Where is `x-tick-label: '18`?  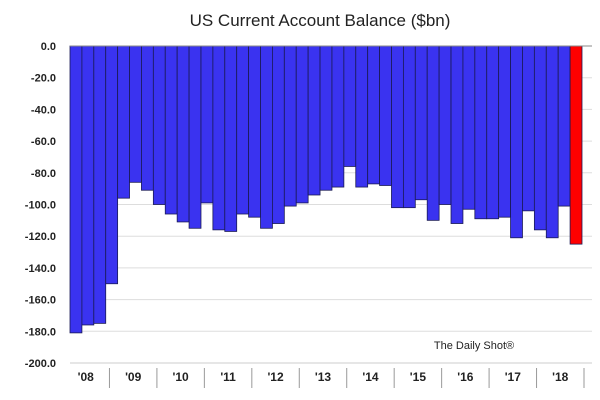 x-tick-label: '18 is located at coordinates (560, 377).